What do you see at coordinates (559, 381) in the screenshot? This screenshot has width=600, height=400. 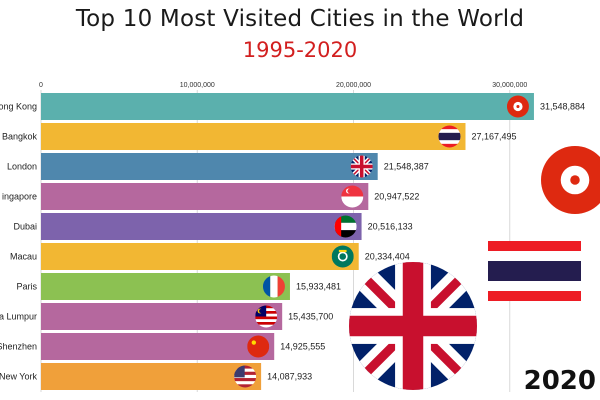 I see `year-label: 2020` at bounding box center [559, 381].